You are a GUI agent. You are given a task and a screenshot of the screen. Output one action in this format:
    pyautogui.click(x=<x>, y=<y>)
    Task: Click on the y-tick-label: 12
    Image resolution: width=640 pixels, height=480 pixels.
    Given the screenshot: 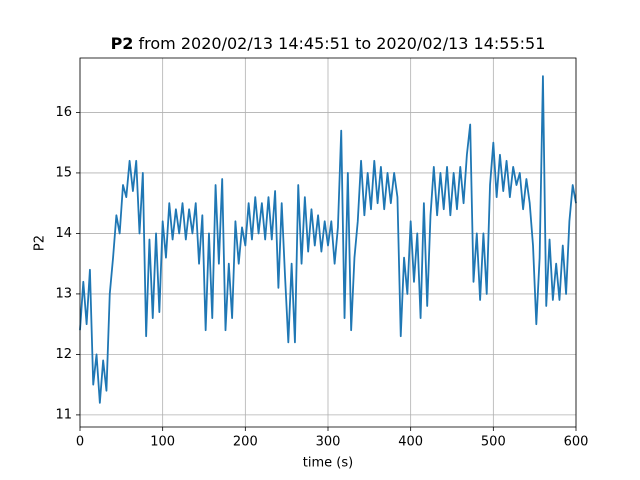 What is the action you would take?
    pyautogui.click(x=63, y=354)
    